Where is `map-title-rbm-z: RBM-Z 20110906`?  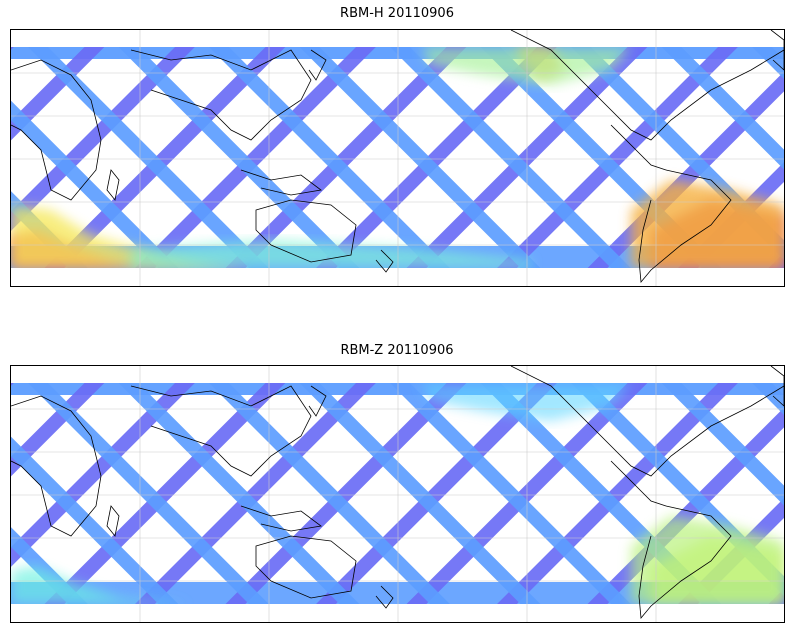 map-title-rbm-z: RBM-Z 20110906 is located at coordinates (397, 350).